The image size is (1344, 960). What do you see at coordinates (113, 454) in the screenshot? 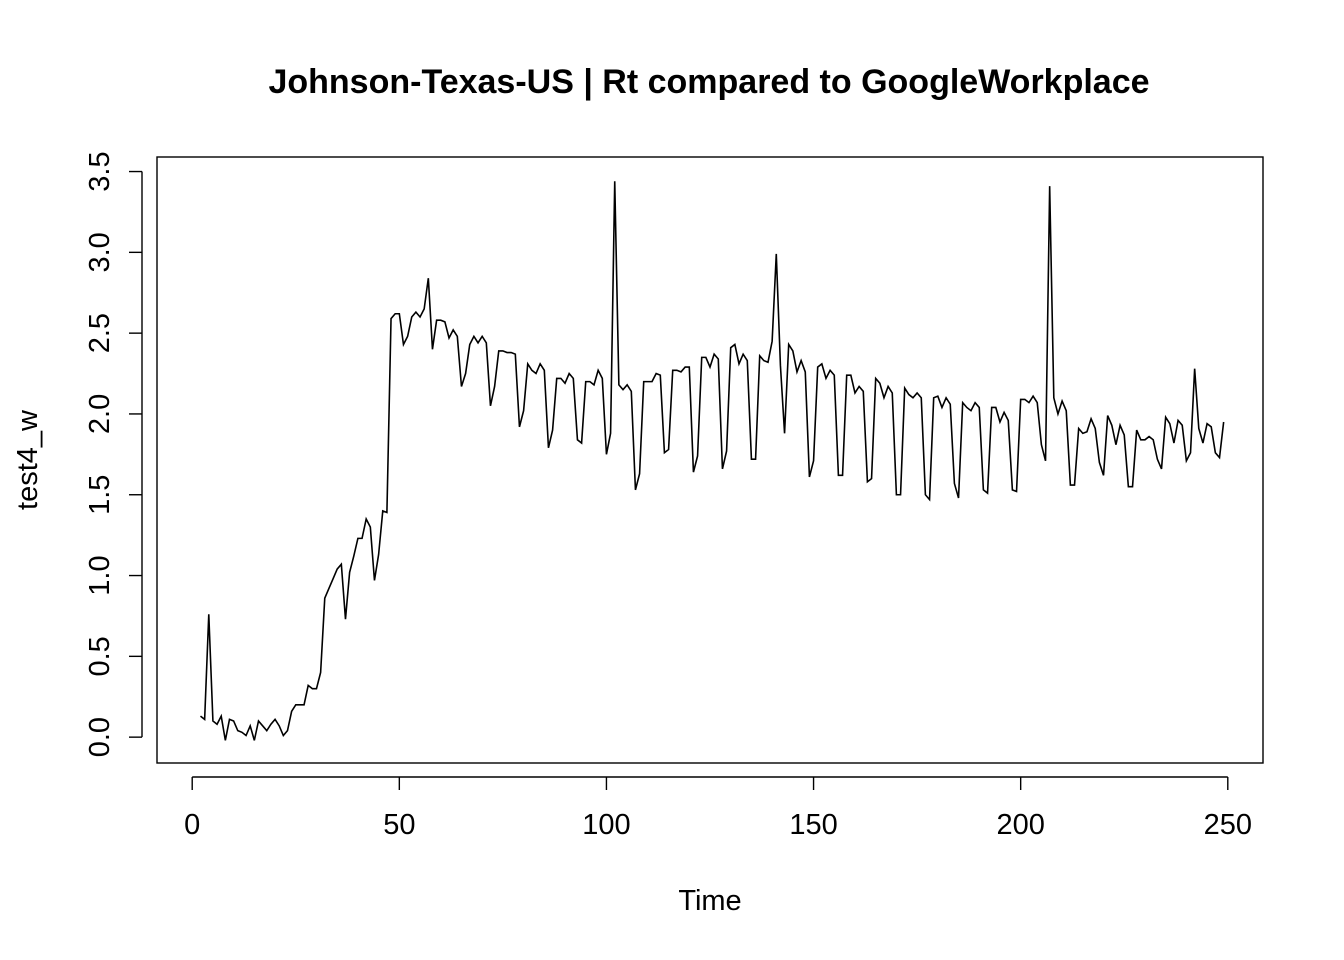
I see `y-axis: 0.0 0.5 1.0 1.5 2.0 2.5 3.0 3.5` at bounding box center [113, 454].